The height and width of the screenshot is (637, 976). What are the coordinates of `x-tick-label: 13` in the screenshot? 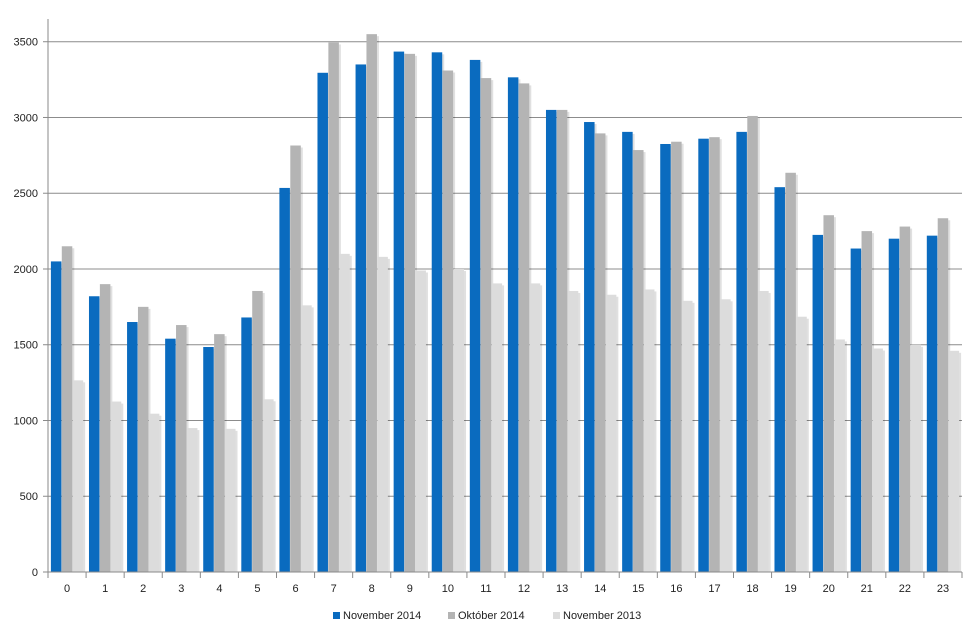 It's located at (562, 589).